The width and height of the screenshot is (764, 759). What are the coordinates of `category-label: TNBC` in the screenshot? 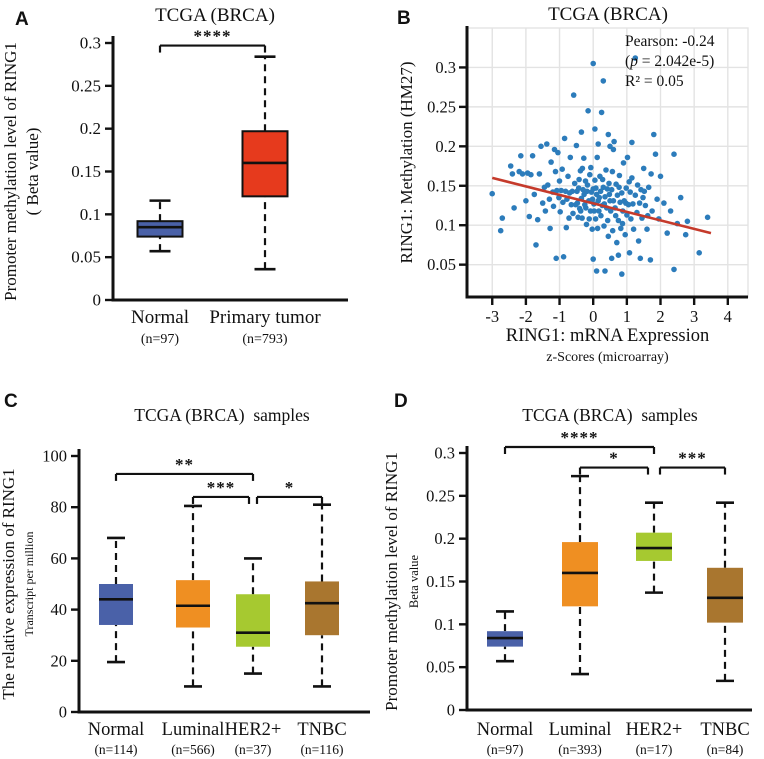 It's located at (321, 730).